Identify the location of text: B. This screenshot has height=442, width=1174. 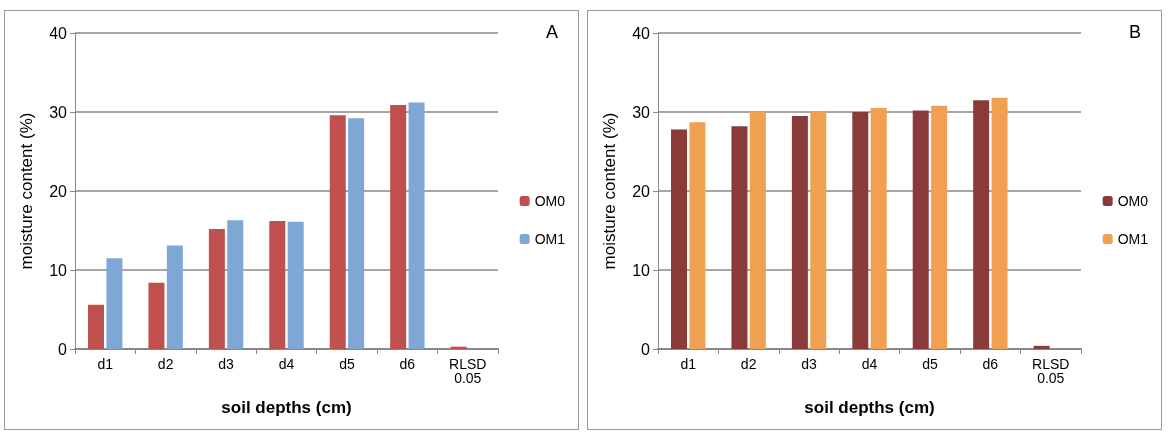
(1135, 32).